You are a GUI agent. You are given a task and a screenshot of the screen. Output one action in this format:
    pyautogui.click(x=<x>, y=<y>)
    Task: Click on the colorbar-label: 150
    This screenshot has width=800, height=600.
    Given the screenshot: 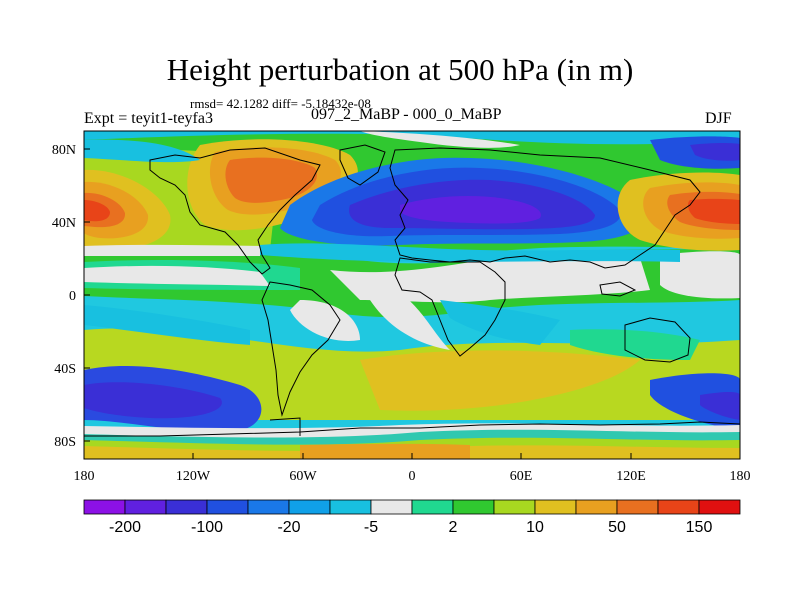 What is the action you would take?
    pyautogui.click(x=699, y=527)
    